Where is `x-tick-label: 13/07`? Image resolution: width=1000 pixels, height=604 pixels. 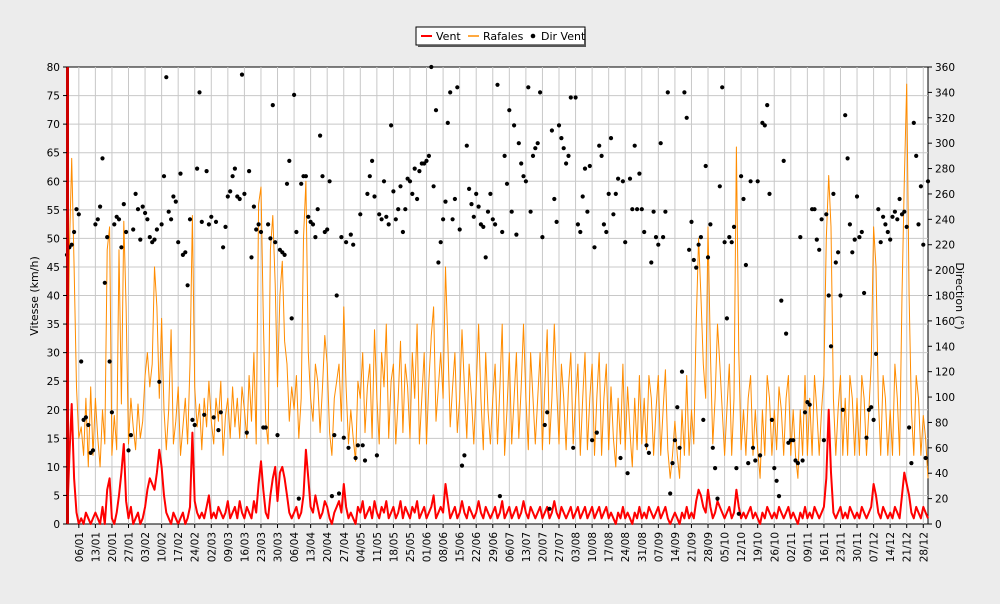 x-tick-label: 13/07 is located at coordinates (527, 547).